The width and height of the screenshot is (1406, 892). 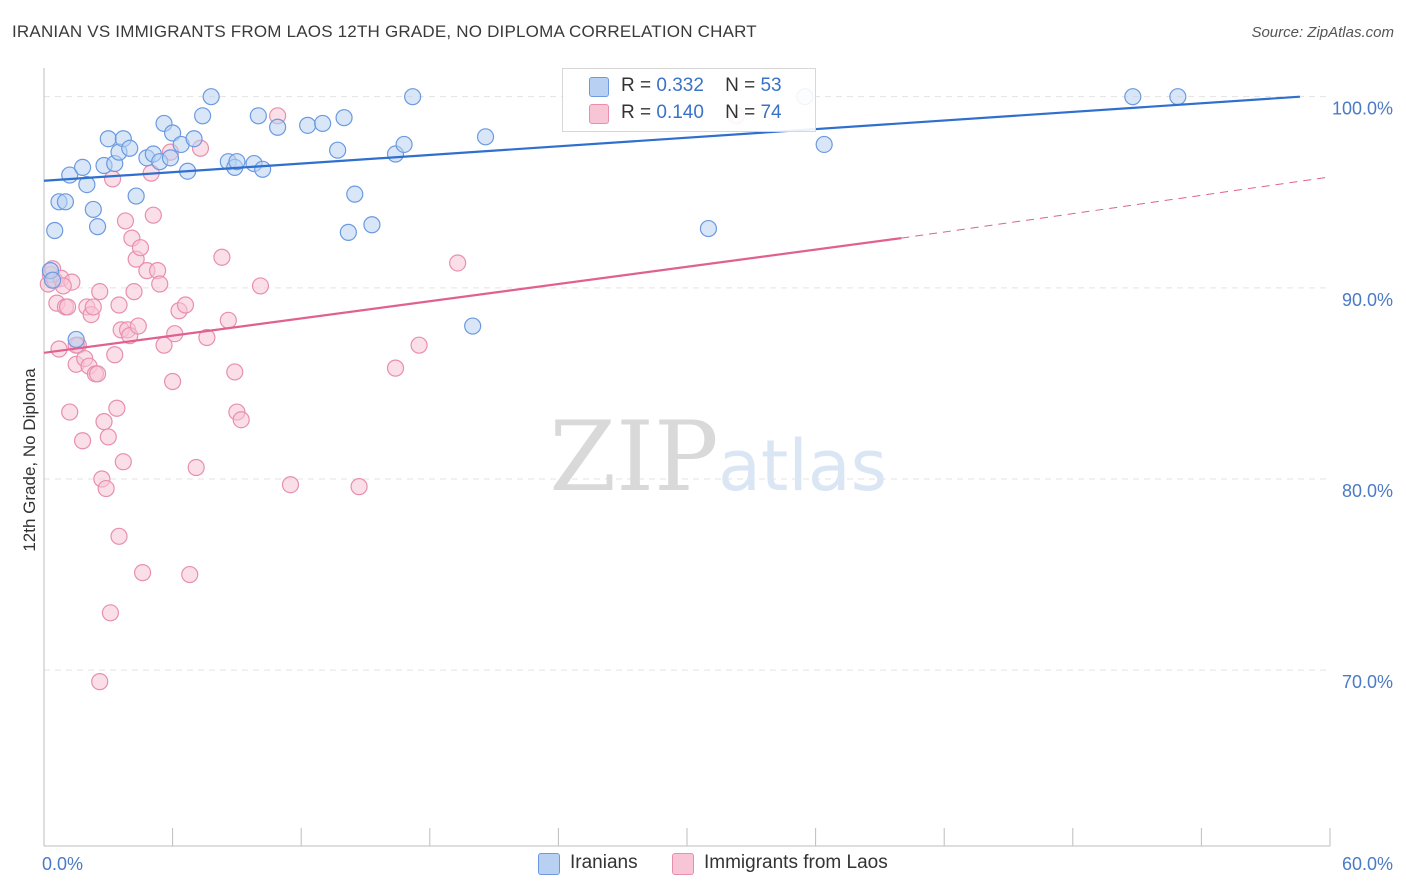 I want to click on laos-n-label: N =, so click(x=740, y=112).